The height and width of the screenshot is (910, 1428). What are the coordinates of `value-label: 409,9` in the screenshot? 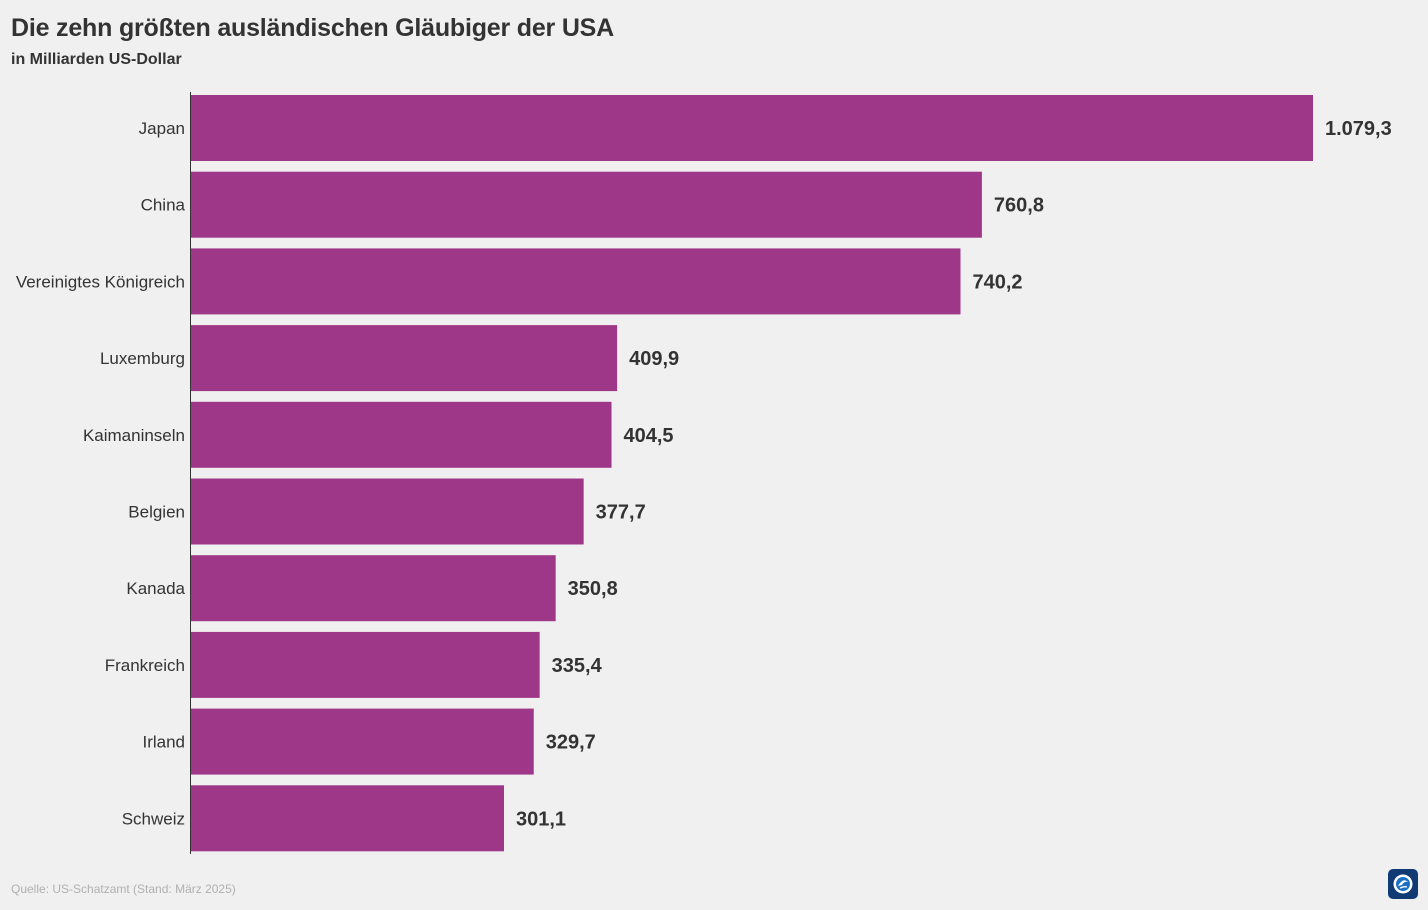 It's located at (654, 359).